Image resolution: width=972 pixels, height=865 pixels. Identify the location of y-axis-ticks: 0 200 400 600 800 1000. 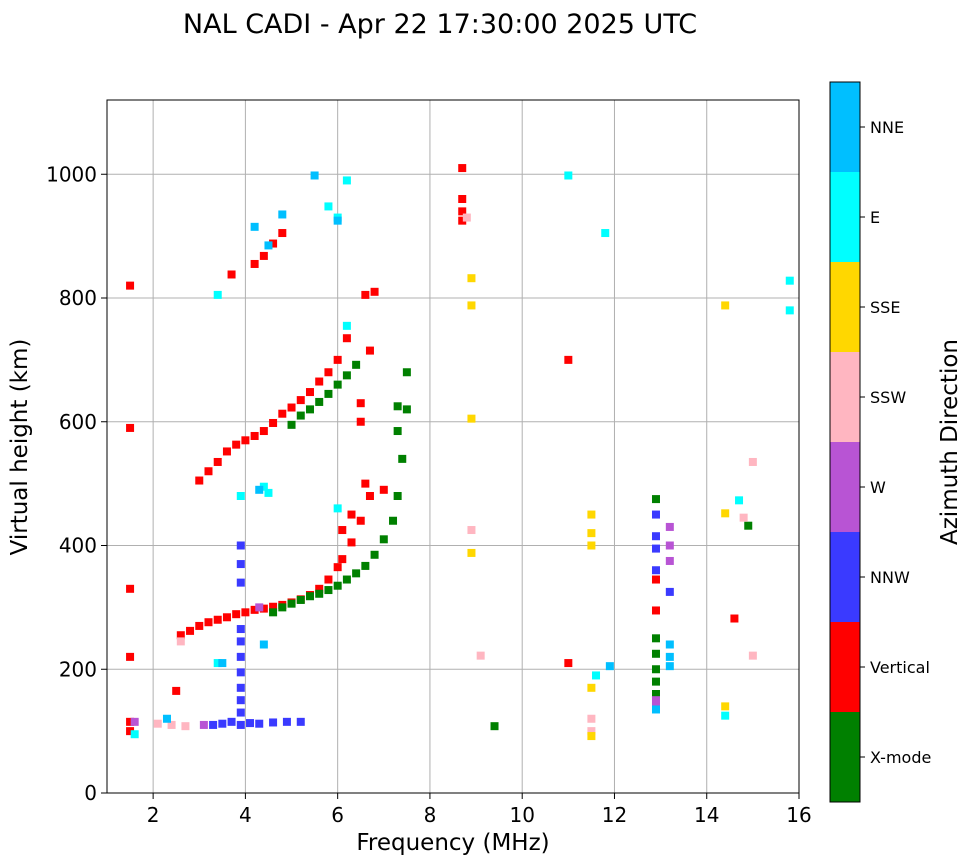
(76, 483).